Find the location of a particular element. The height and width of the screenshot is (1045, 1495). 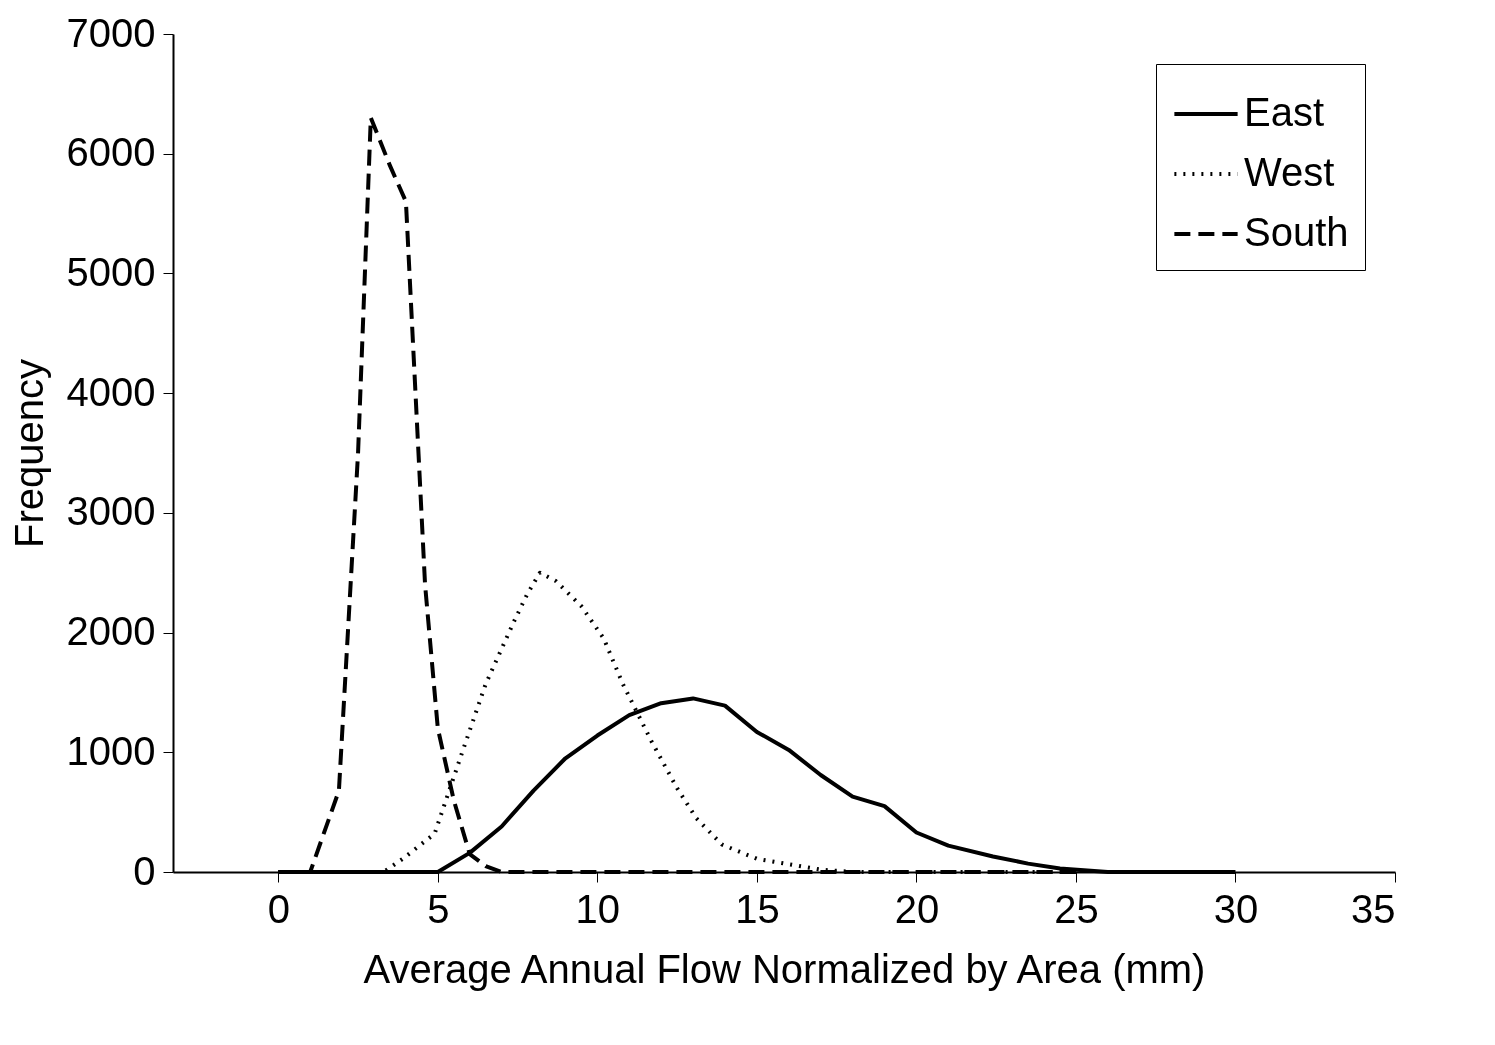

x-tick-label: 35 is located at coordinates (1373, 908).